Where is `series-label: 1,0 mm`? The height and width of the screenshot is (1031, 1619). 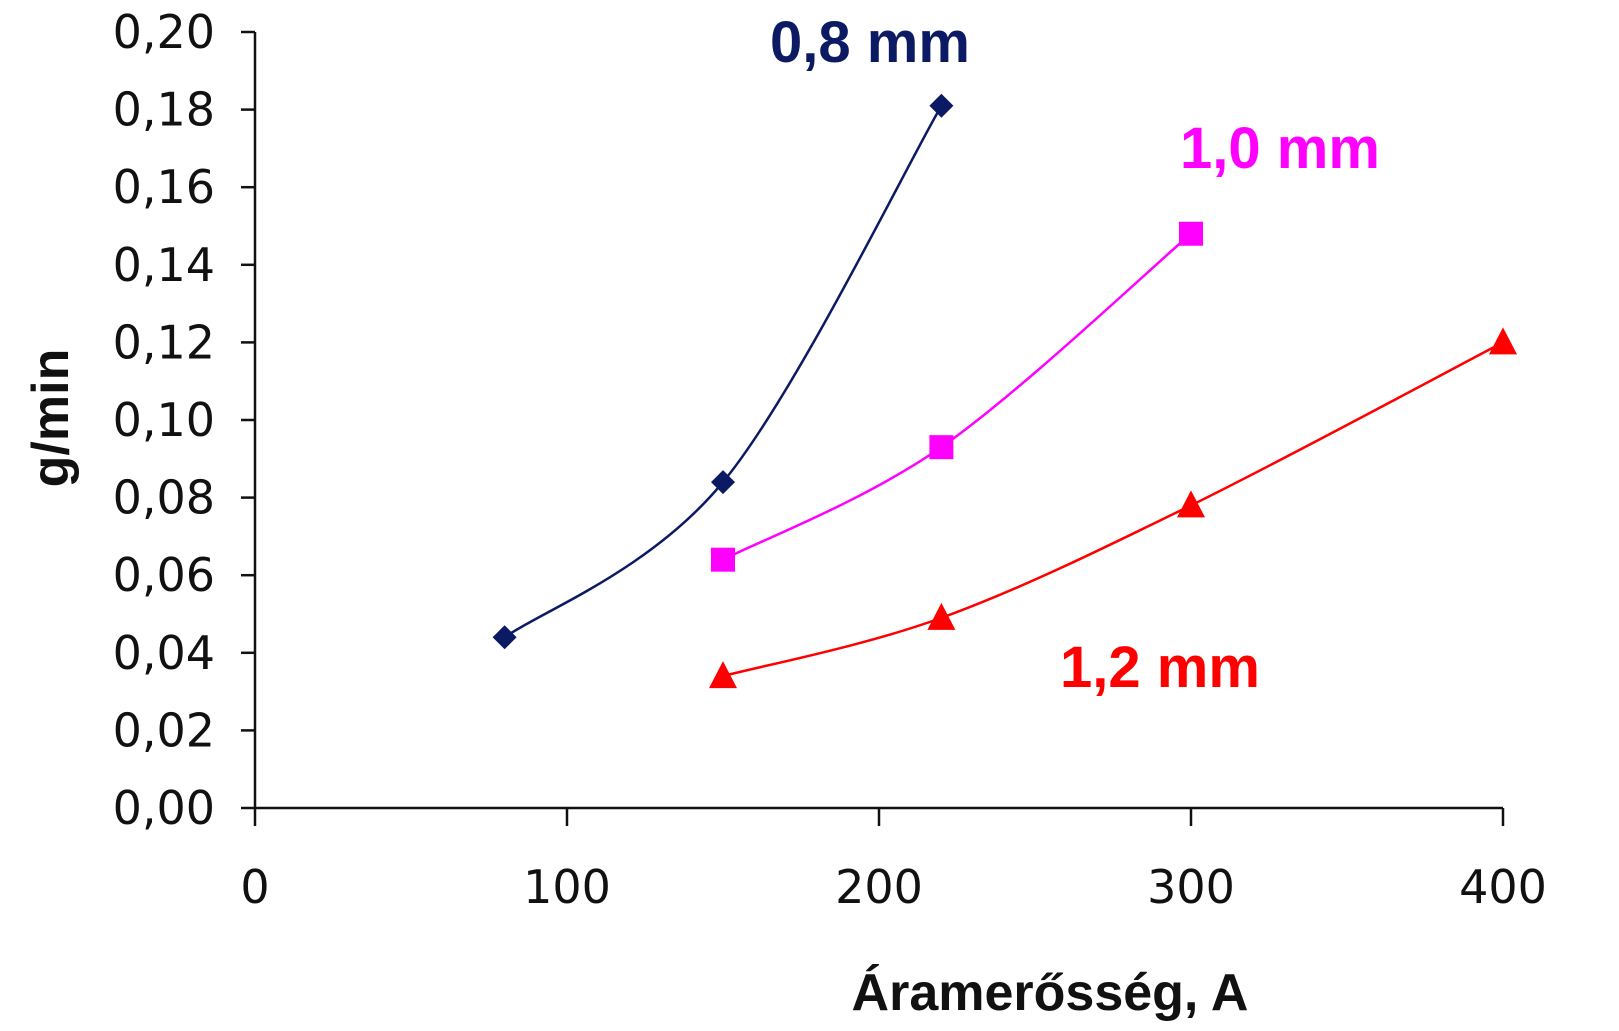 series-label: 1,0 mm is located at coordinates (1280, 148).